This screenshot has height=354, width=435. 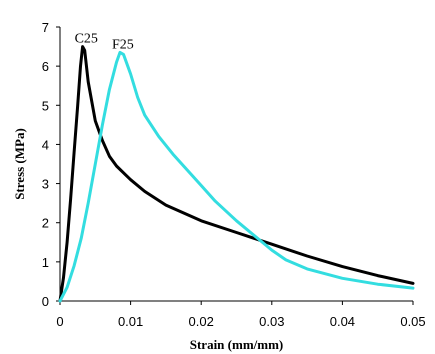 What do you see at coordinates (45, 184) in the screenshot?
I see `y-tick-label: 3` at bounding box center [45, 184].